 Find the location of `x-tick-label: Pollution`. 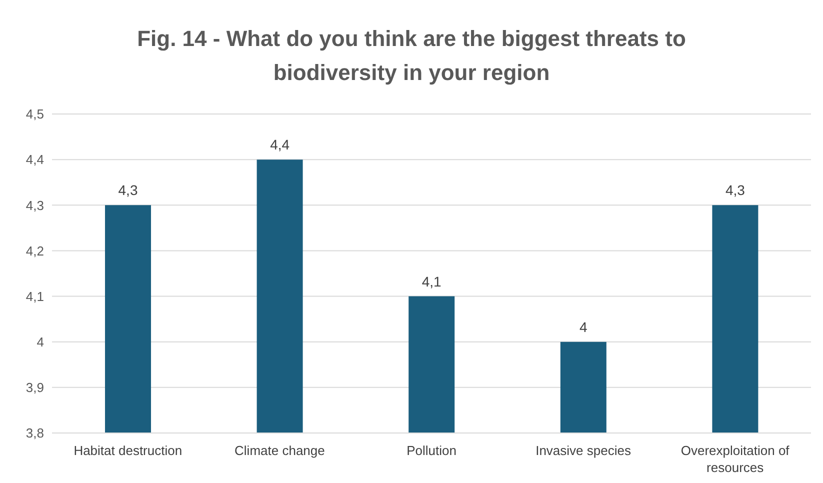

x-tick-label: Pollution is located at coordinates (431, 450).